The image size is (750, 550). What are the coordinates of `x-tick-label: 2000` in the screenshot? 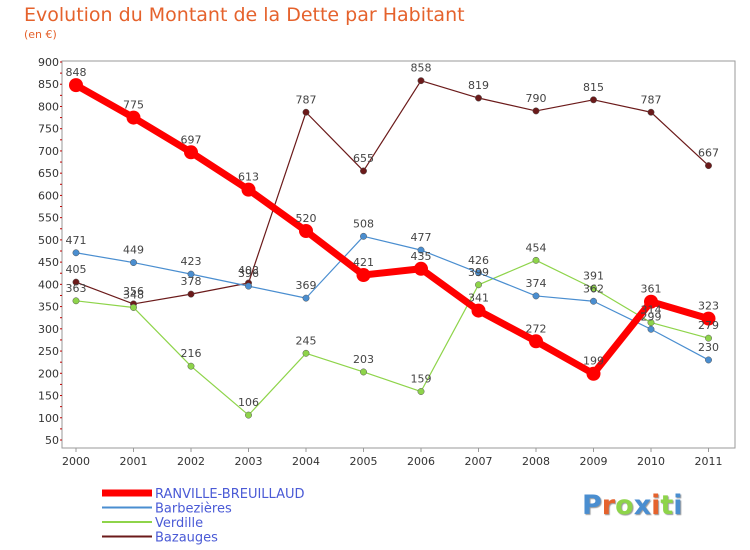 It's located at (76, 461).